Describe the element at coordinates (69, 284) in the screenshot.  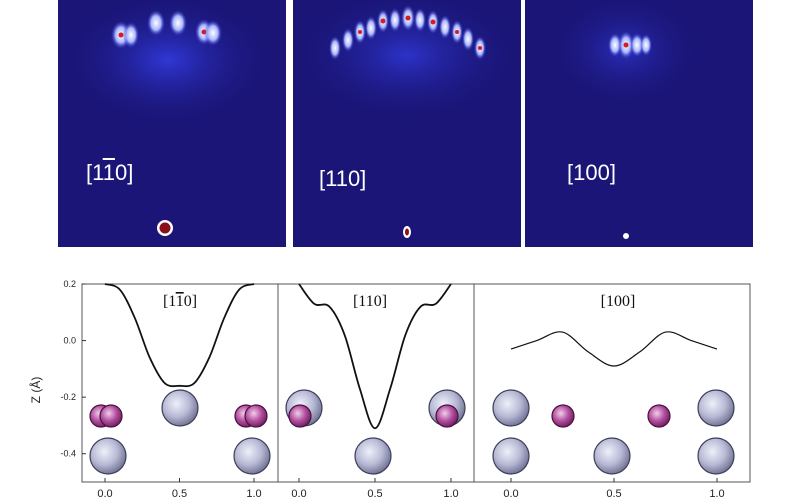
I see `y-tick-label: 0.2` at that location.